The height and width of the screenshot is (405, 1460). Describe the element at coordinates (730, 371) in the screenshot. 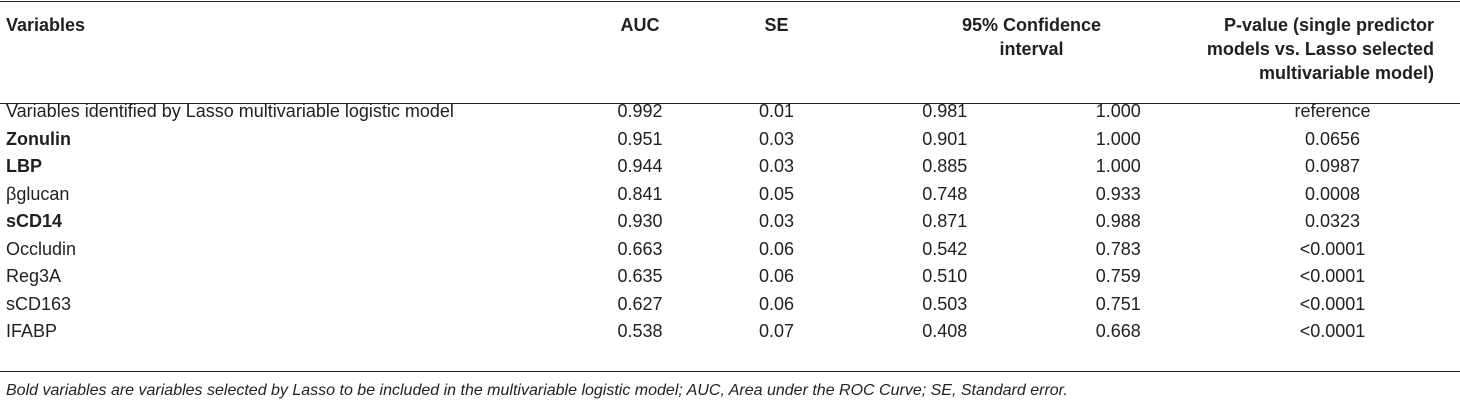

I see `bottom-rule` at that location.